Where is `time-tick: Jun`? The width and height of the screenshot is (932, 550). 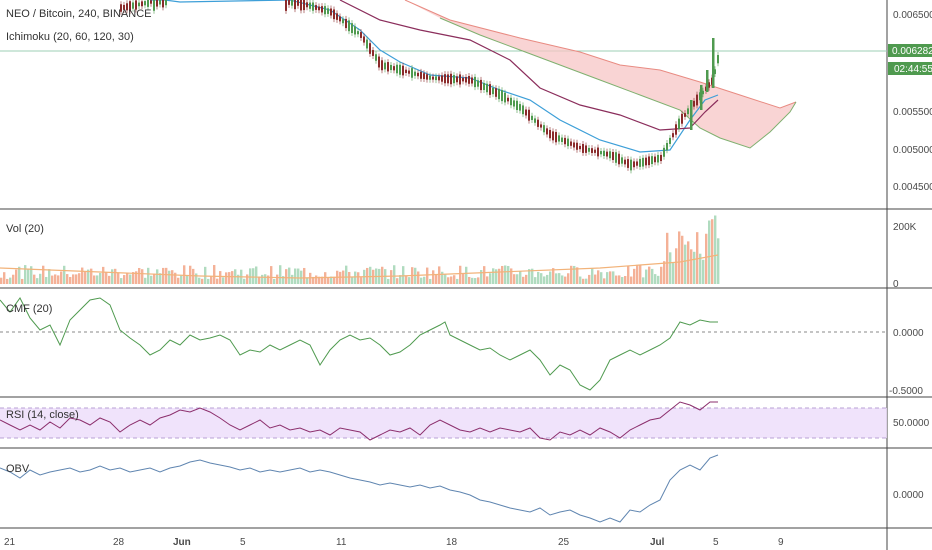 time-tick: Jun is located at coordinates (182, 542).